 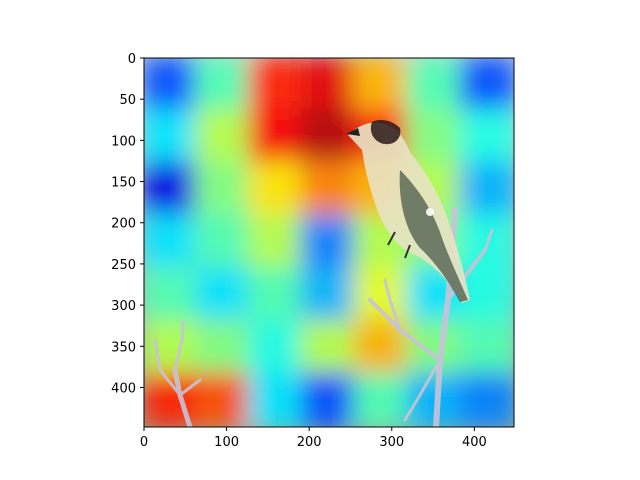 What do you see at coordinates (123, 141) in the screenshot?
I see `y-tick-label: 100` at bounding box center [123, 141].